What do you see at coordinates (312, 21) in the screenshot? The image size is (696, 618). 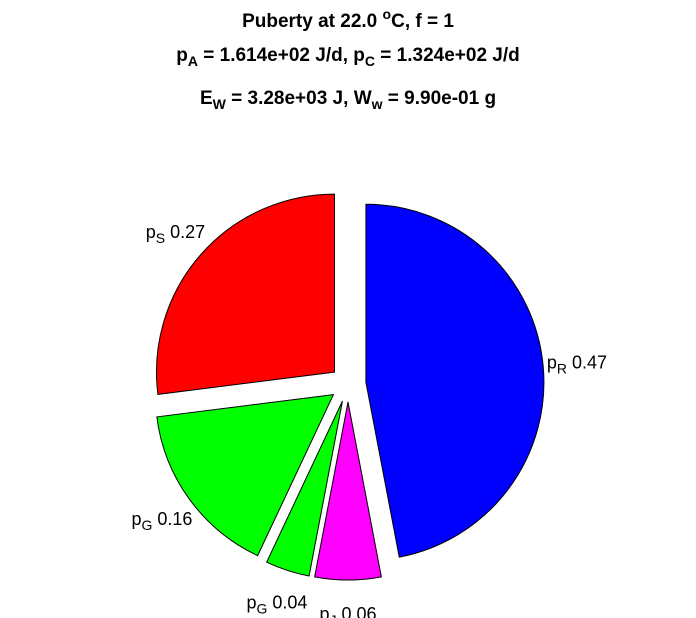 I see `title-text: Puberty at 22.0` at bounding box center [312, 21].